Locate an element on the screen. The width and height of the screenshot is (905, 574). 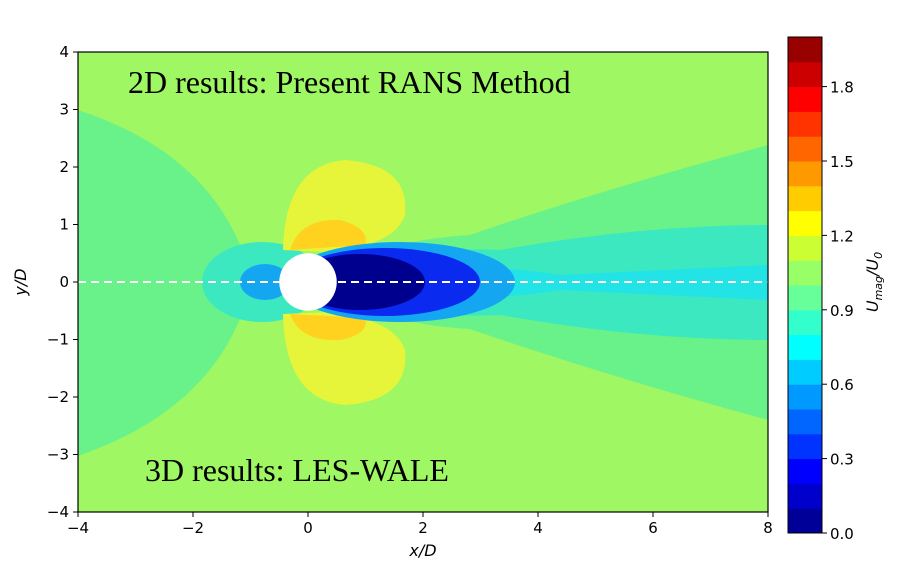
y-tick-label: −2 is located at coordinates (58, 397).